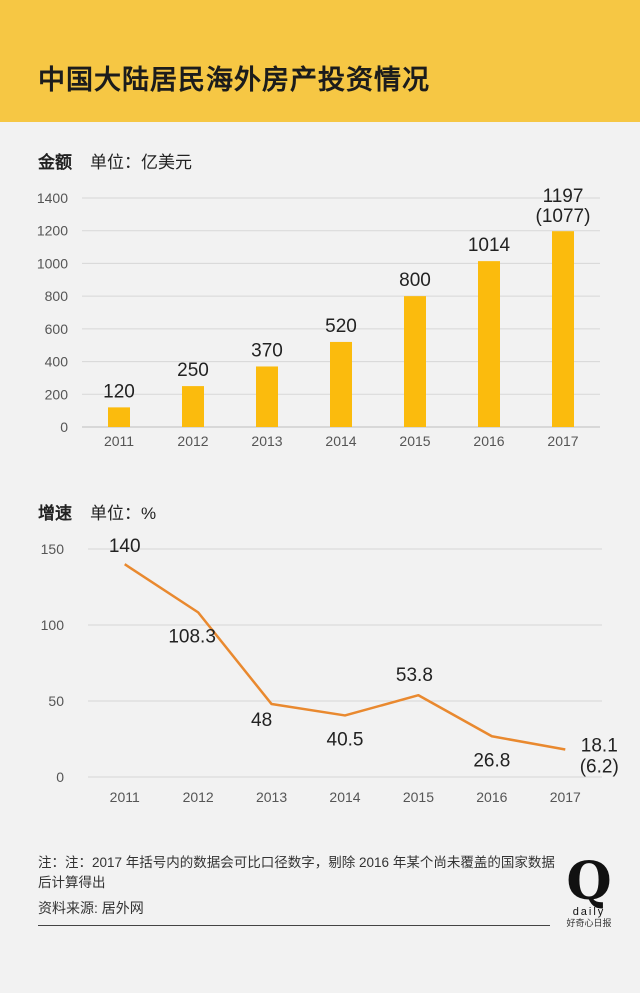 This screenshot has height=993, width=640. Describe the element at coordinates (563, 196) in the screenshot. I see `data-label: 1197` at that location.